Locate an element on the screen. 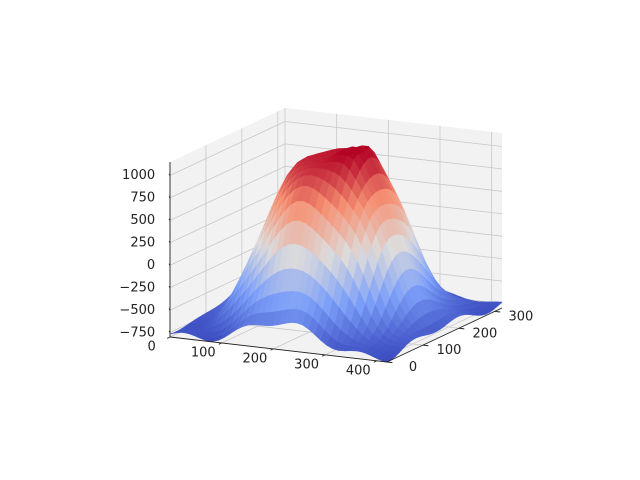  y-tick-label: 200 is located at coordinates (485, 333).